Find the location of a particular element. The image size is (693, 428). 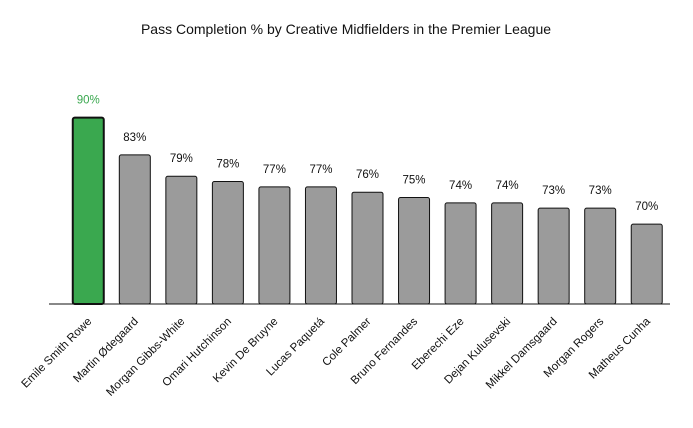

value-label-4: 77% is located at coordinates (274, 170).